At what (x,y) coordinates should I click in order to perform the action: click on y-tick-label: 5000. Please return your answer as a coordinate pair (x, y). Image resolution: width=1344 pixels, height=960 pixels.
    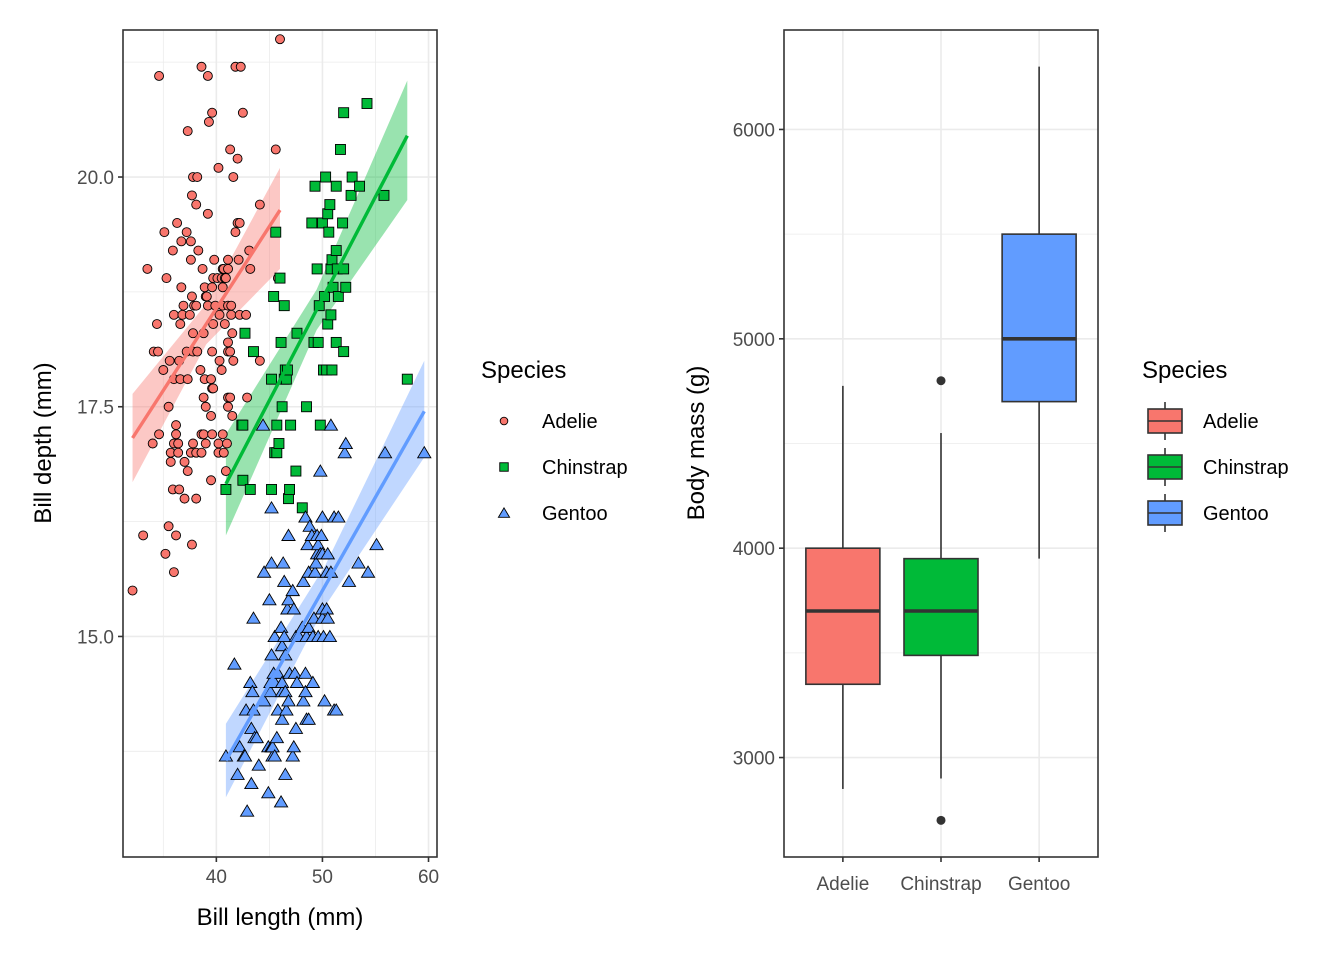
    Looking at the image, I should click on (754, 340).